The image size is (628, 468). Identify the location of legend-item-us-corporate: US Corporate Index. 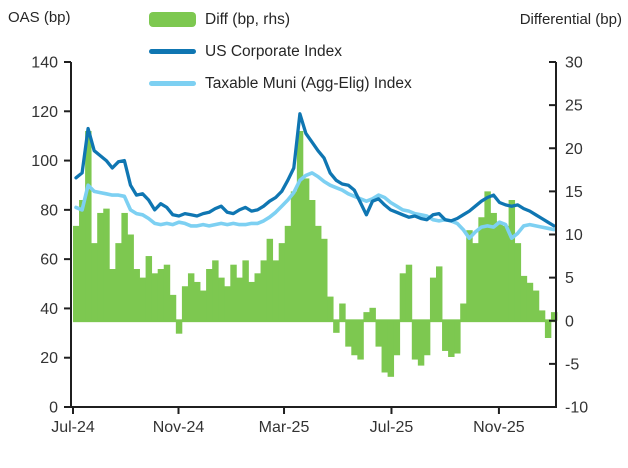
(280, 51).